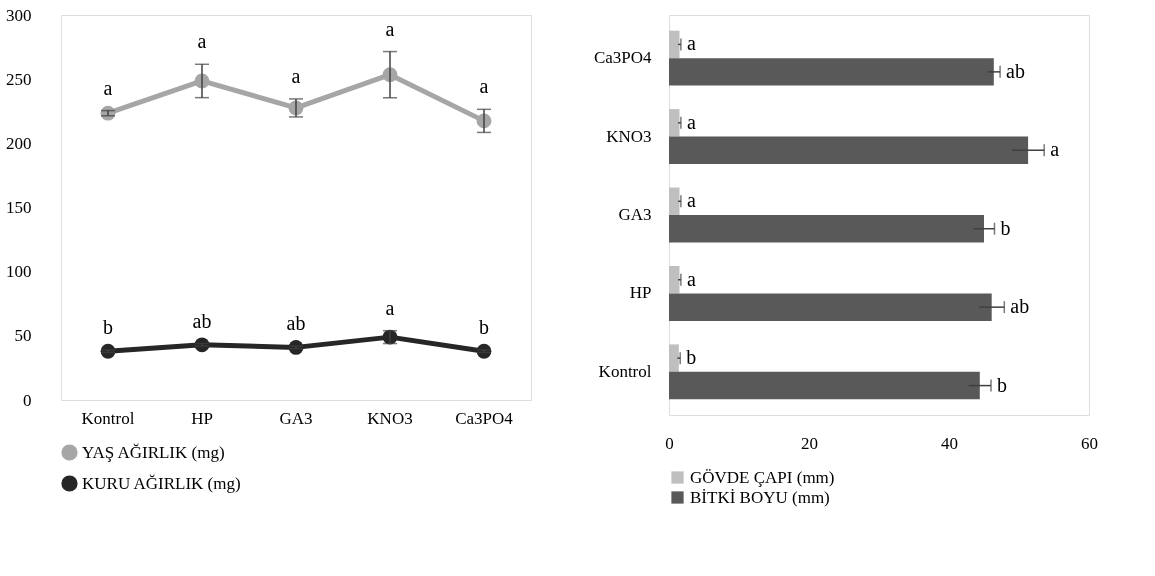 The image size is (1155, 576). Describe the element at coordinates (19, 79) in the screenshot. I see `y-tick-label: 250` at that location.